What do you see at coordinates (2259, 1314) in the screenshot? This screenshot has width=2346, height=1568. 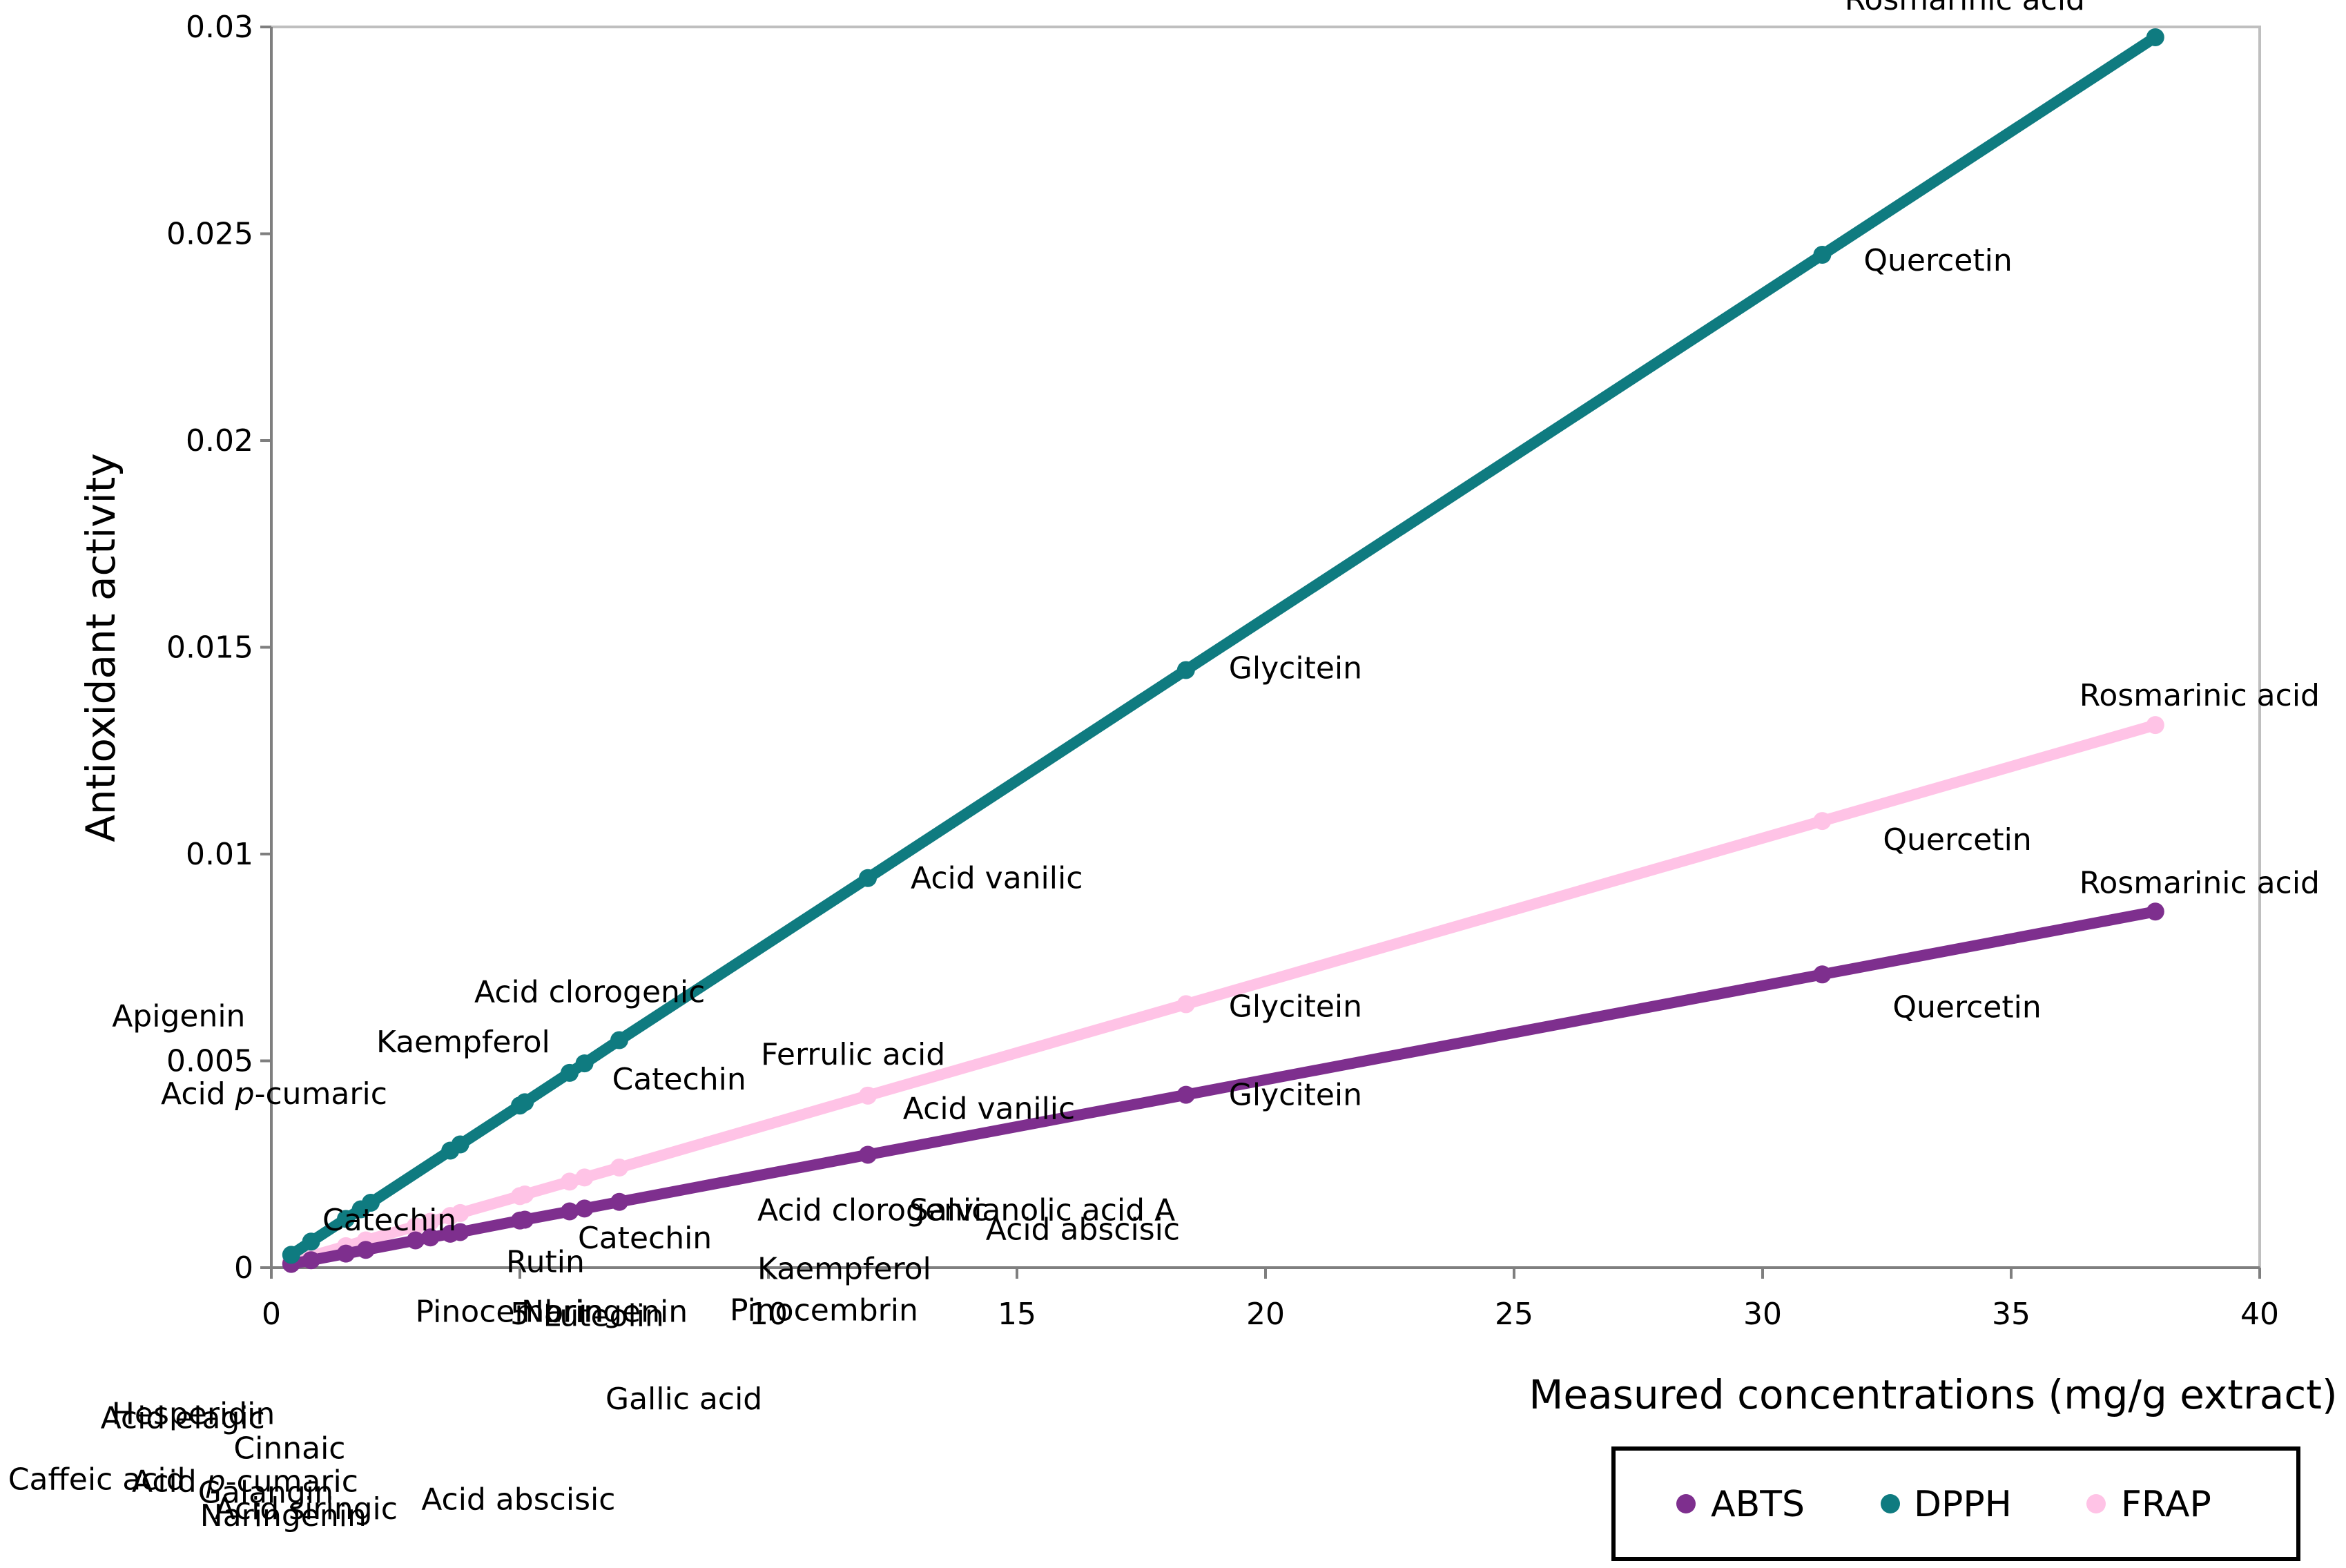 I see `x-tick-label: 40` at bounding box center [2259, 1314].